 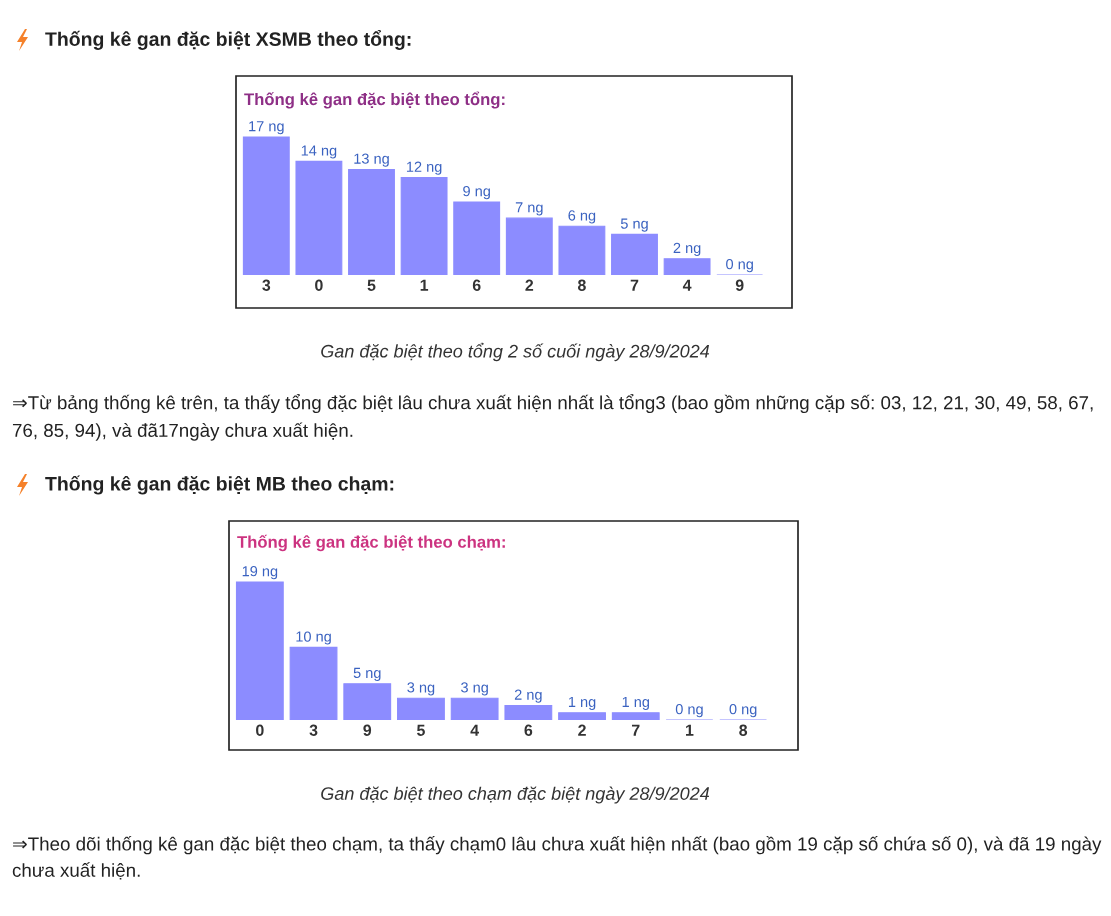 What do you see at coordinates (228, 40) in the screenshot?
I see `text: Thống kê gan đặc biệt XSMB theo tổng:` at bounding box center [228, 40].